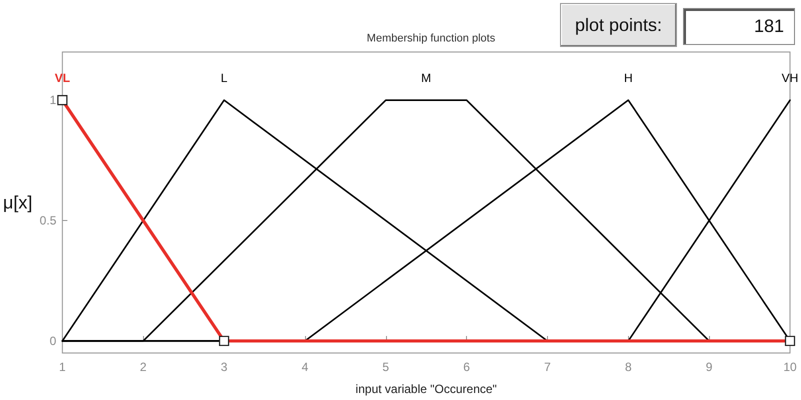  What do you see at coordinates (628, 78) in the screenshot?
I see `series-label: H` at bounding box center [628, 78].